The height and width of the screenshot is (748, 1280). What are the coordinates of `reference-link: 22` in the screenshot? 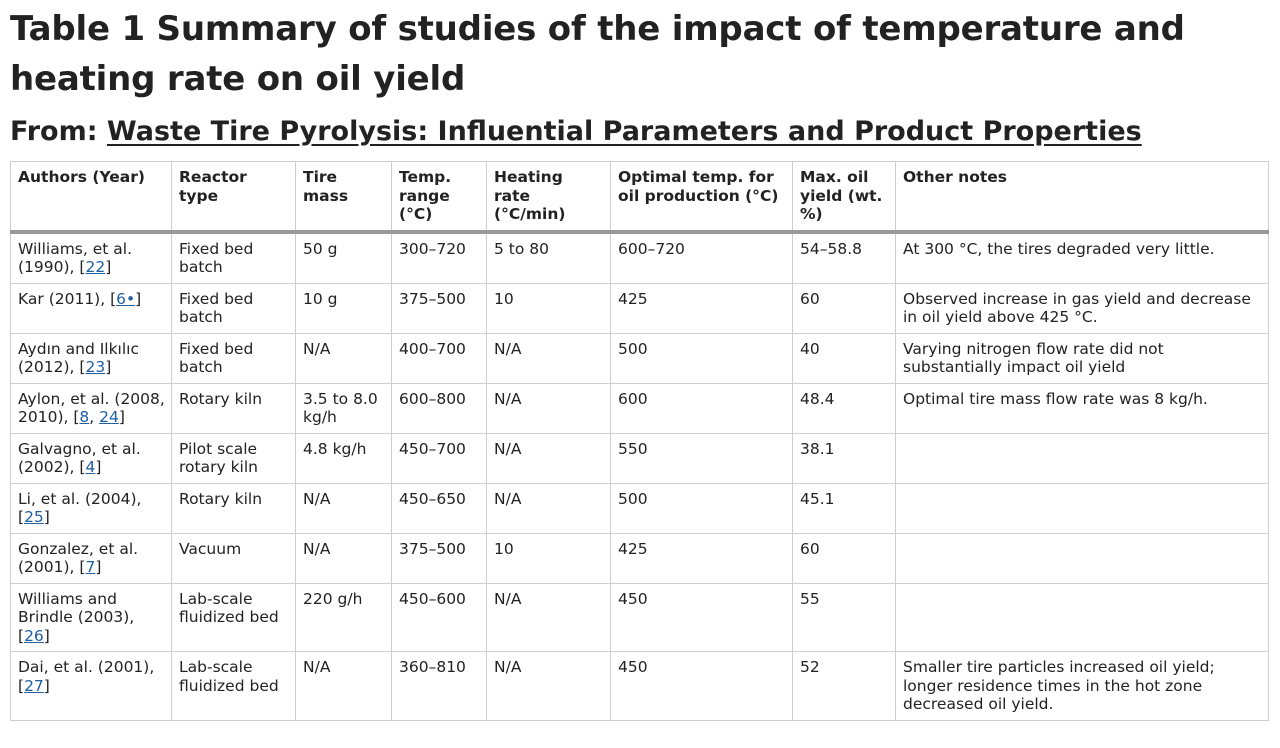 It's located at (95, 267).